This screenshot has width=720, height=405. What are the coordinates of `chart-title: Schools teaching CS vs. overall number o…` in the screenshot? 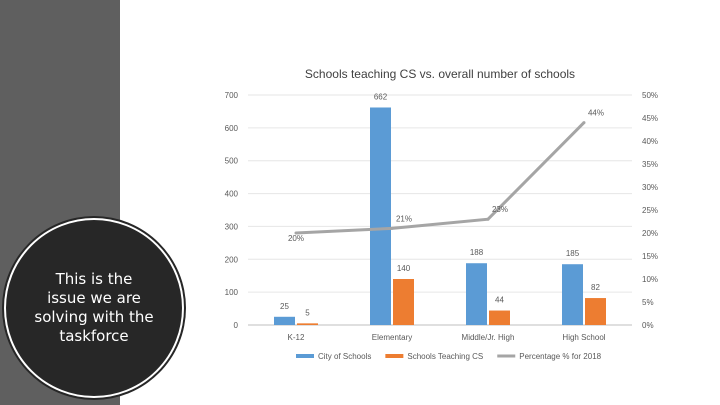 It's located at (440, 74).